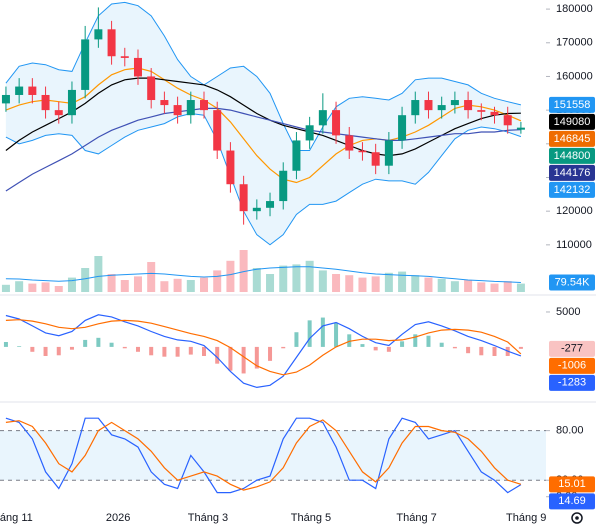 This screenshot has width=596, height=526. What do you see at coordinates (208, 518) in the screenshot?
I see `x-tick-label: Tháng 3` at bounding box center [208, 518].